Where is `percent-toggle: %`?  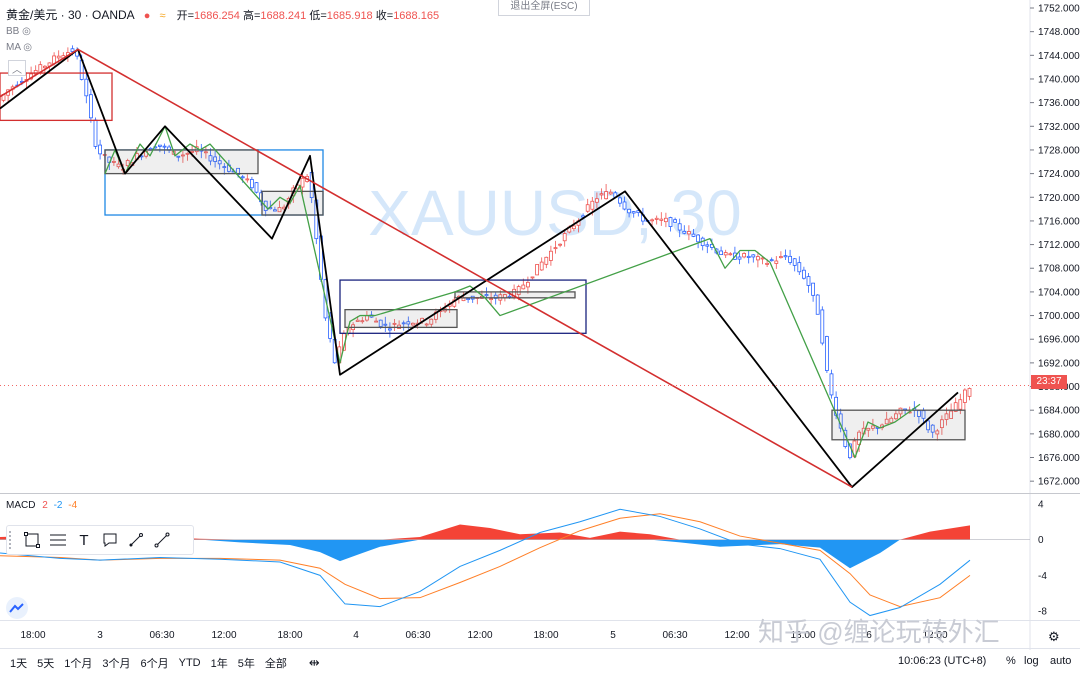 percent-toggle: % is located at coordinates (1011, 661).